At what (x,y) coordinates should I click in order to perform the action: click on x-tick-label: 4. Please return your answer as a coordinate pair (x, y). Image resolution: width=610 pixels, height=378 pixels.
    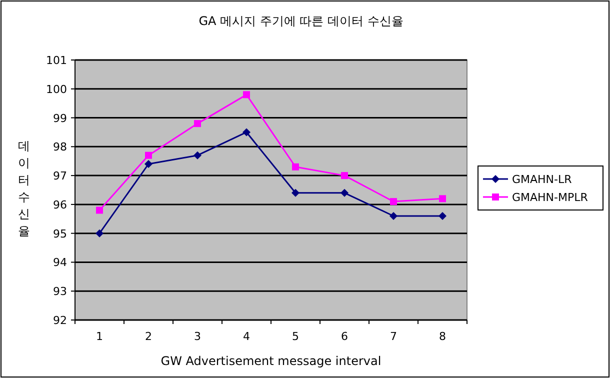
    Looking at the image, I should click on (246, 336).